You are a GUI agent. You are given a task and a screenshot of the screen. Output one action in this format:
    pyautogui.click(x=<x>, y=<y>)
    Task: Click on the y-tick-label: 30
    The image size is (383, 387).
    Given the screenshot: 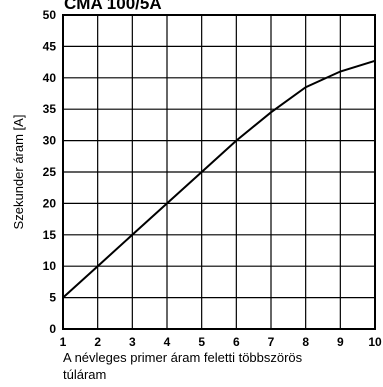 What is the action you would take?
    pyautogui.click(x=50, y=141)
    